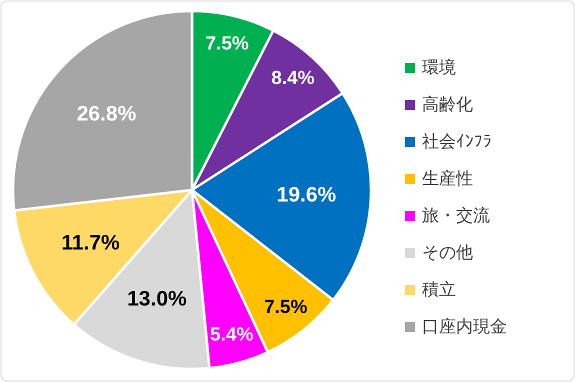 The image size is (575, 382). I want to click on data-label: 26.8%, so click(106, 114).